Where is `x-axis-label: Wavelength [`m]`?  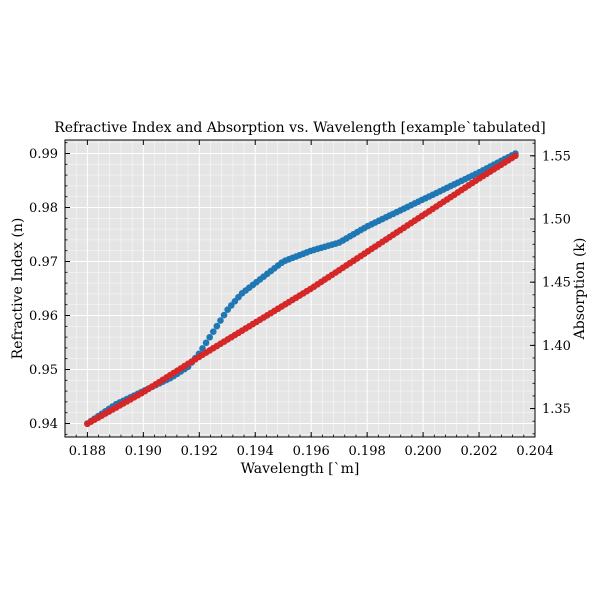
x-axis-label: Wavelength [`m] is located at coordinates (300, 469).